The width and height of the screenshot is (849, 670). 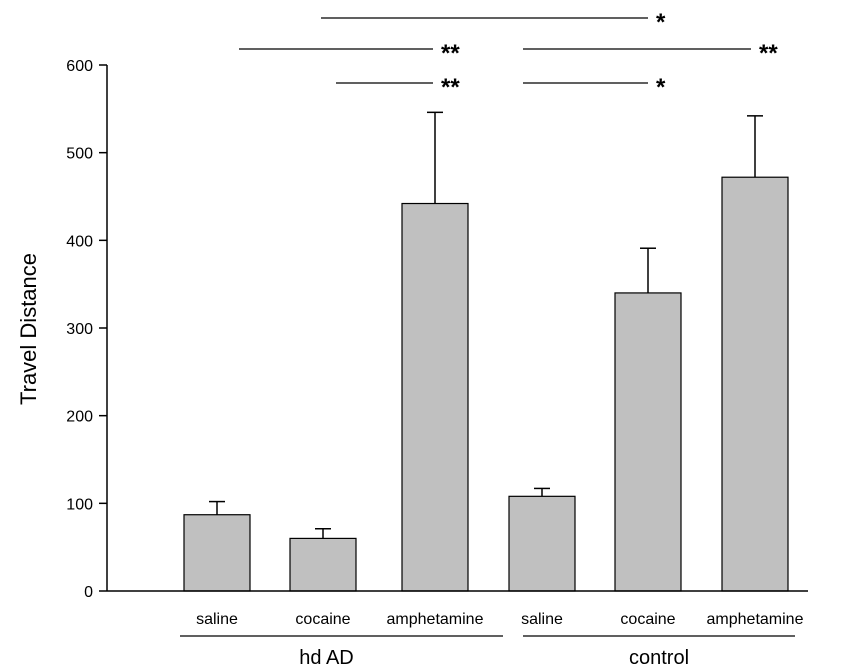 I want to click on y-tick-label-600: 600, so click(x=79, y=66).